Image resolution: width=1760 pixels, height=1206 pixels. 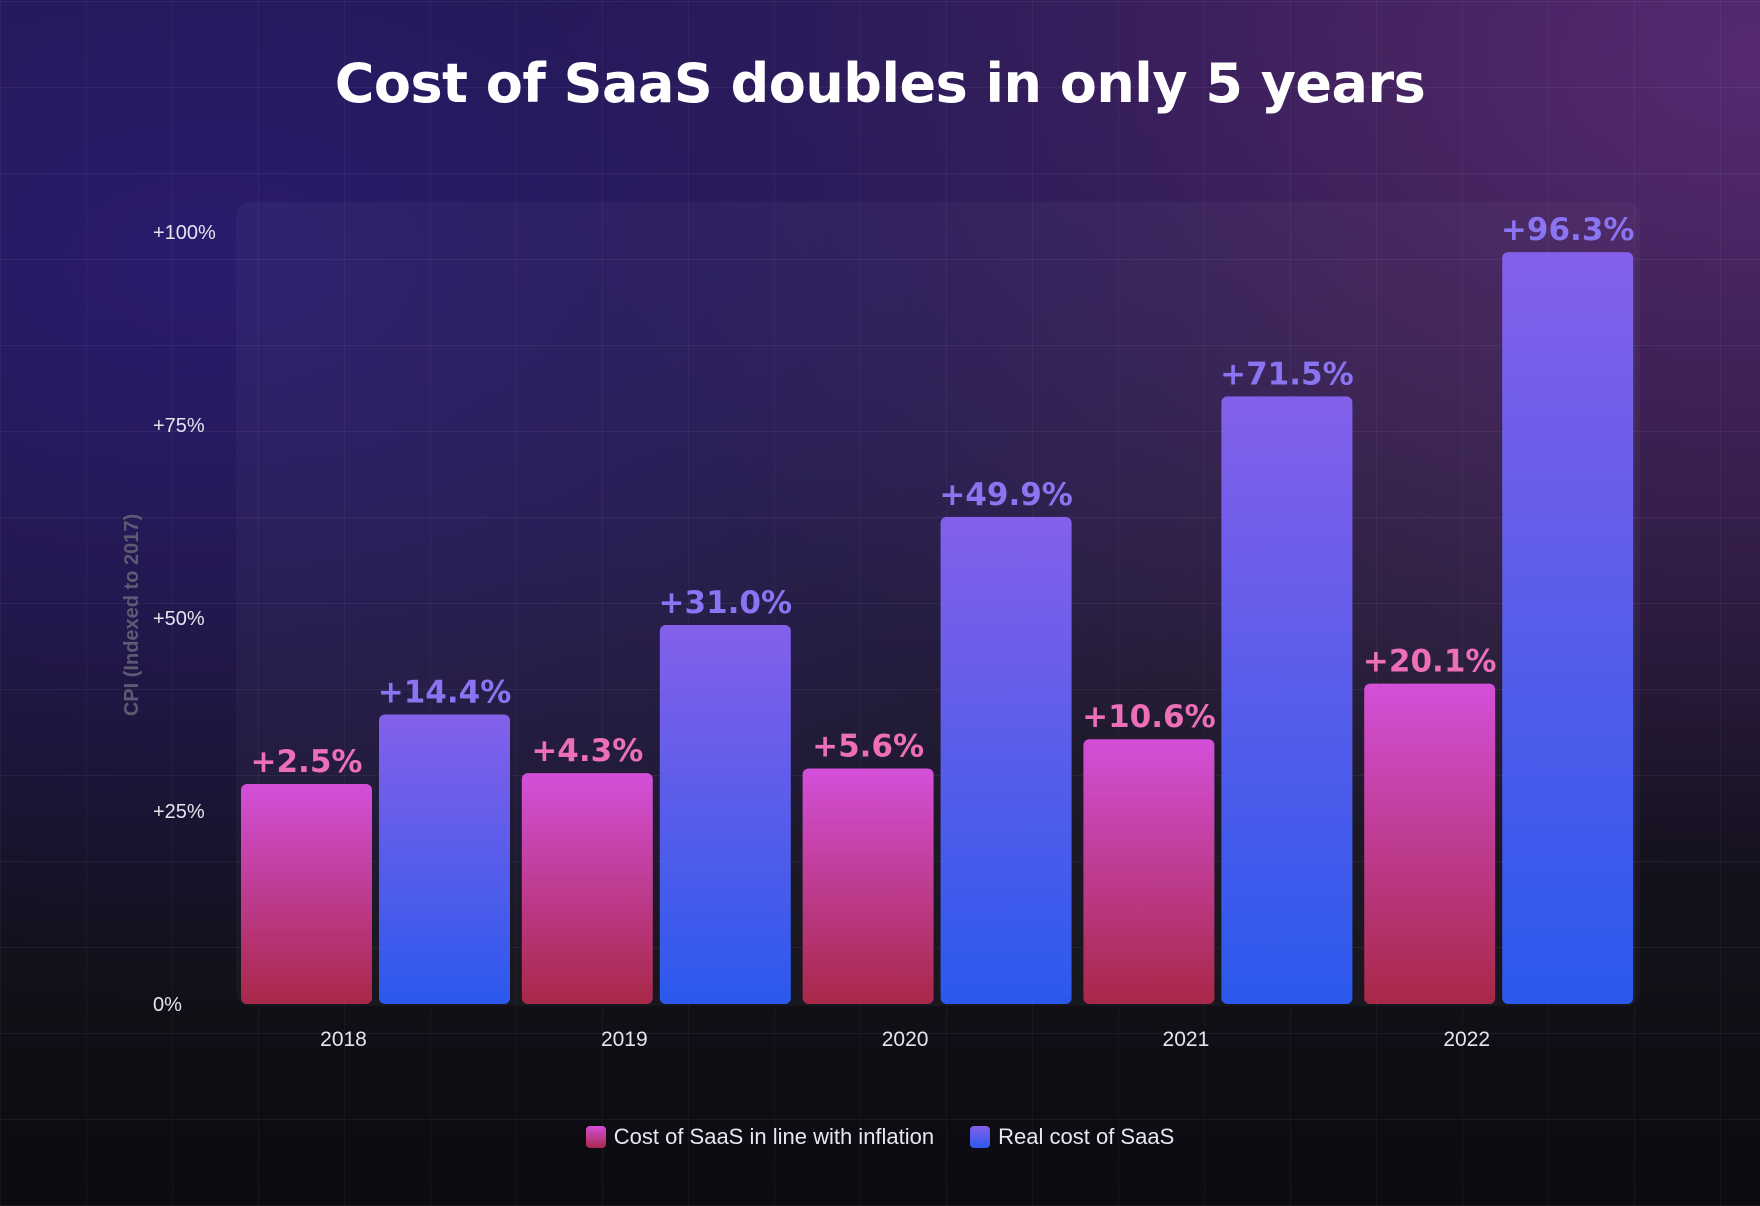 What do you see at coordinates (1149, 717) in the screenshot?
I see `data-label-inflation-2021: +10.6%` at bounding box center [1149, 717].